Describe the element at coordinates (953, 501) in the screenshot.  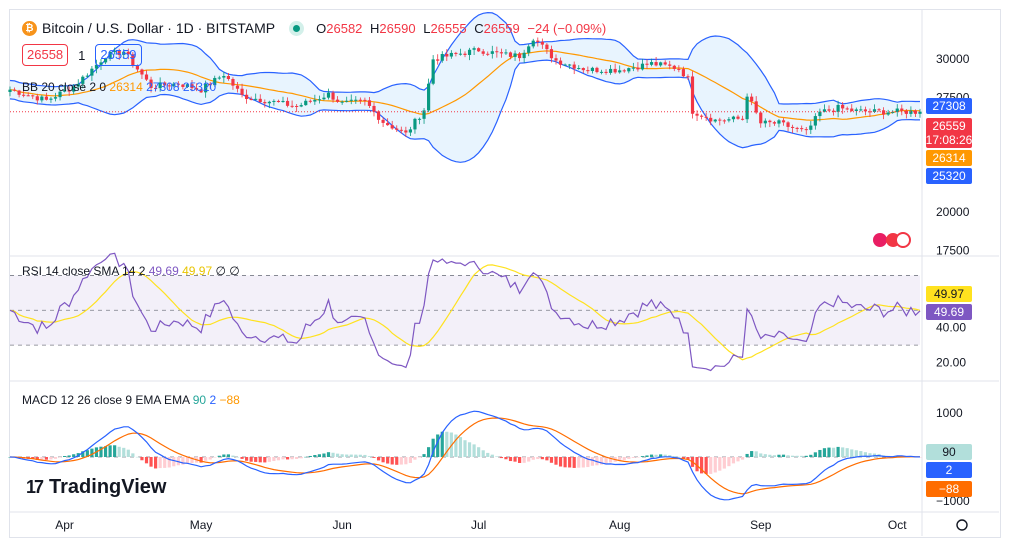
I see `macd-tick-label: −1000` at that location.